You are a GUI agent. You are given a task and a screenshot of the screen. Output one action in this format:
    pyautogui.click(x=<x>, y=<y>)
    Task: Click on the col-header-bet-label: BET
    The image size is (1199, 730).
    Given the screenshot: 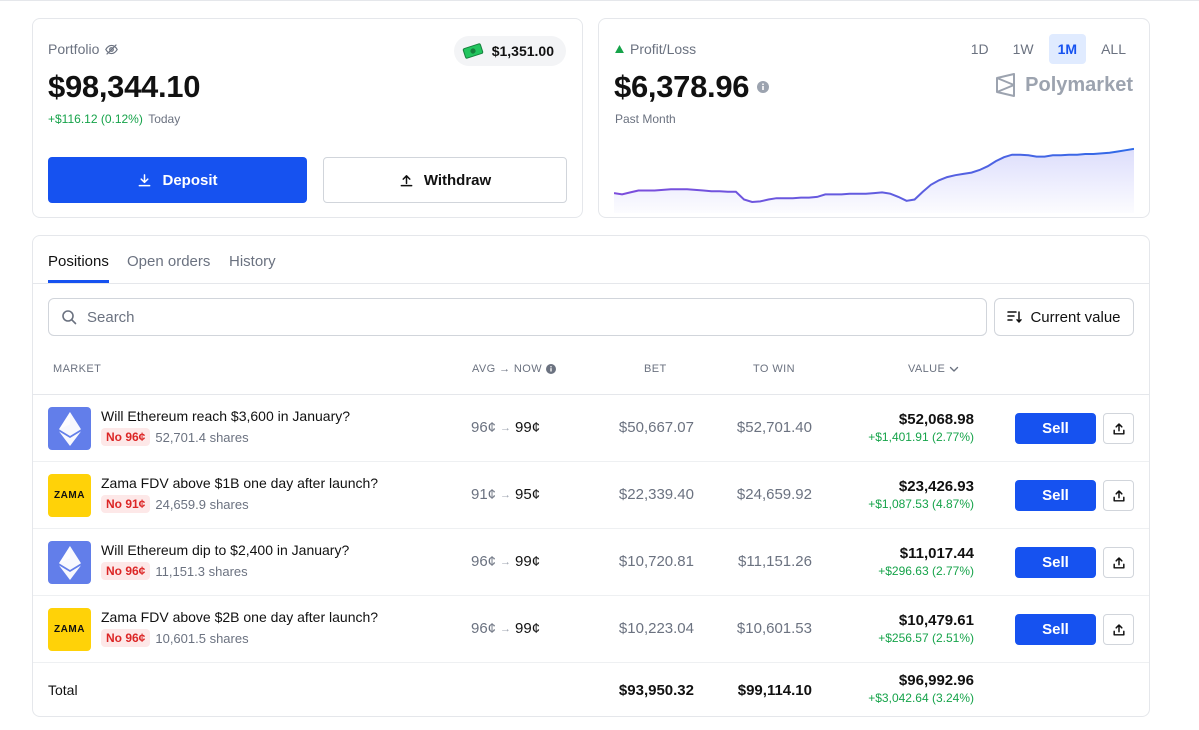 What is the action you would take?
    pyautogui.click(x=655, y=369)
    